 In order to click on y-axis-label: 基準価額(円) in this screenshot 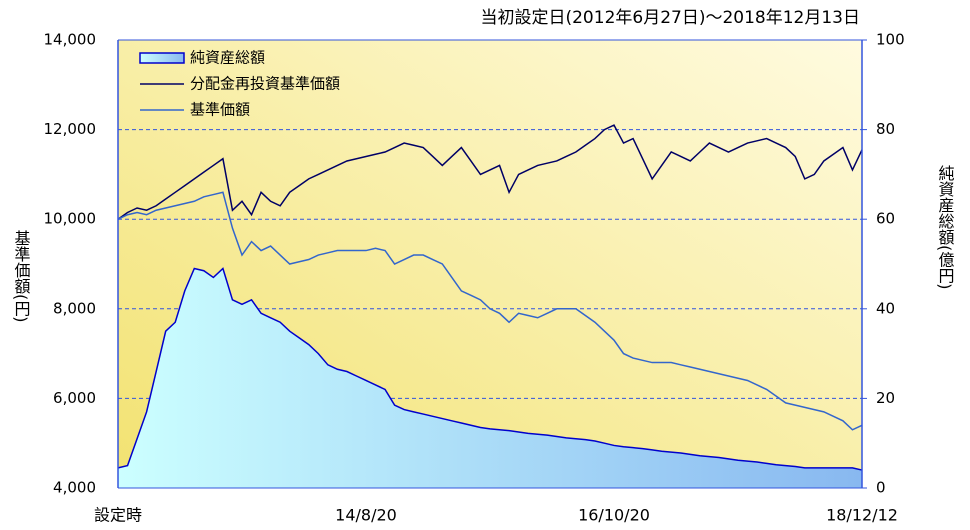, I will do `click(21, 276)`.